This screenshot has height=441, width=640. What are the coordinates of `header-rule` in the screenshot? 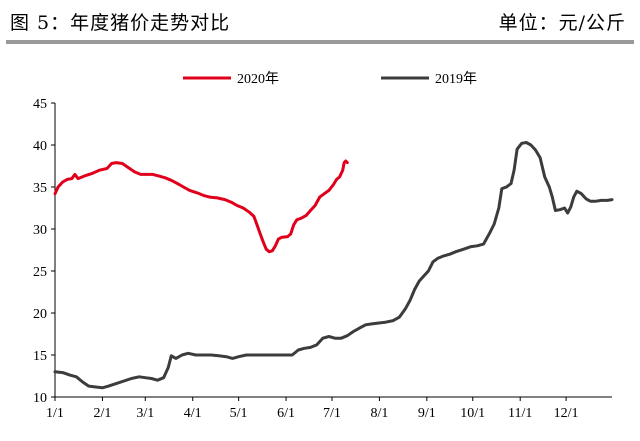 It's located at (320, 42).